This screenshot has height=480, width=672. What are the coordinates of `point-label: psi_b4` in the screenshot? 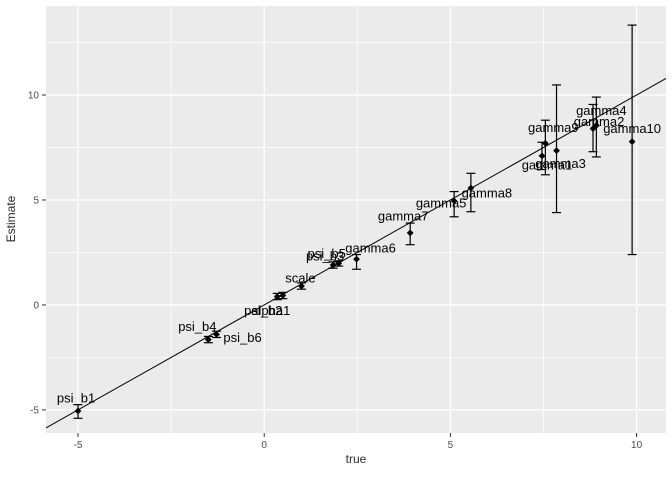 It's located at (197, 326).